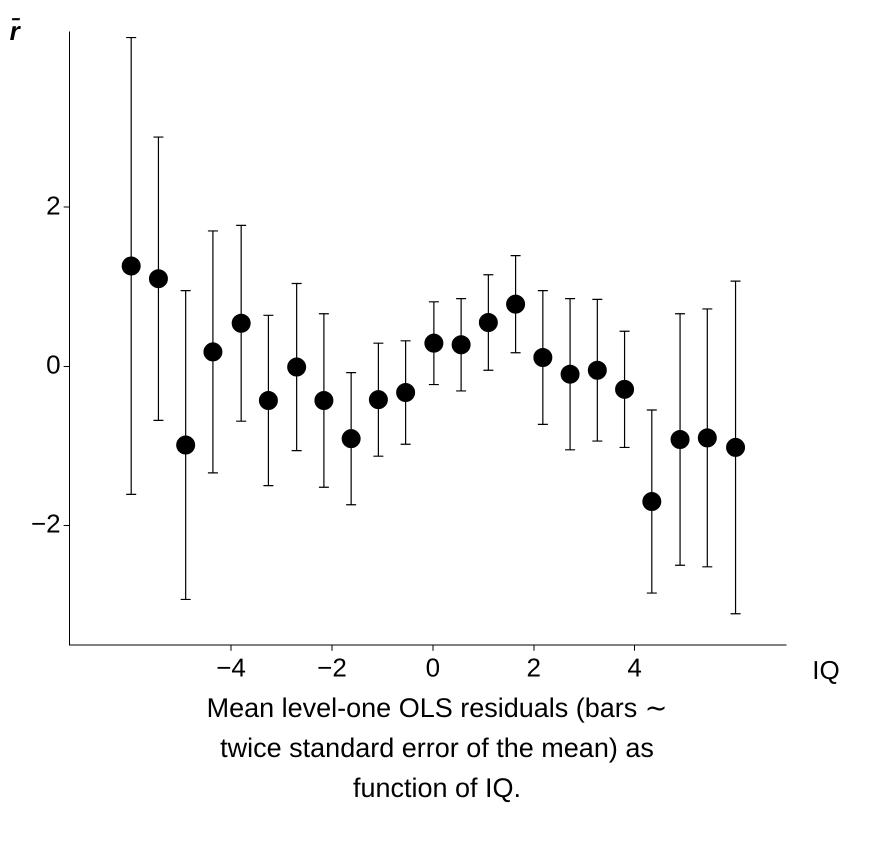 This screenshot has width=874, height=854. Describe the element at coordinates (53, 364) in the screenshot. I see `y-tick-label: 0` at that location.